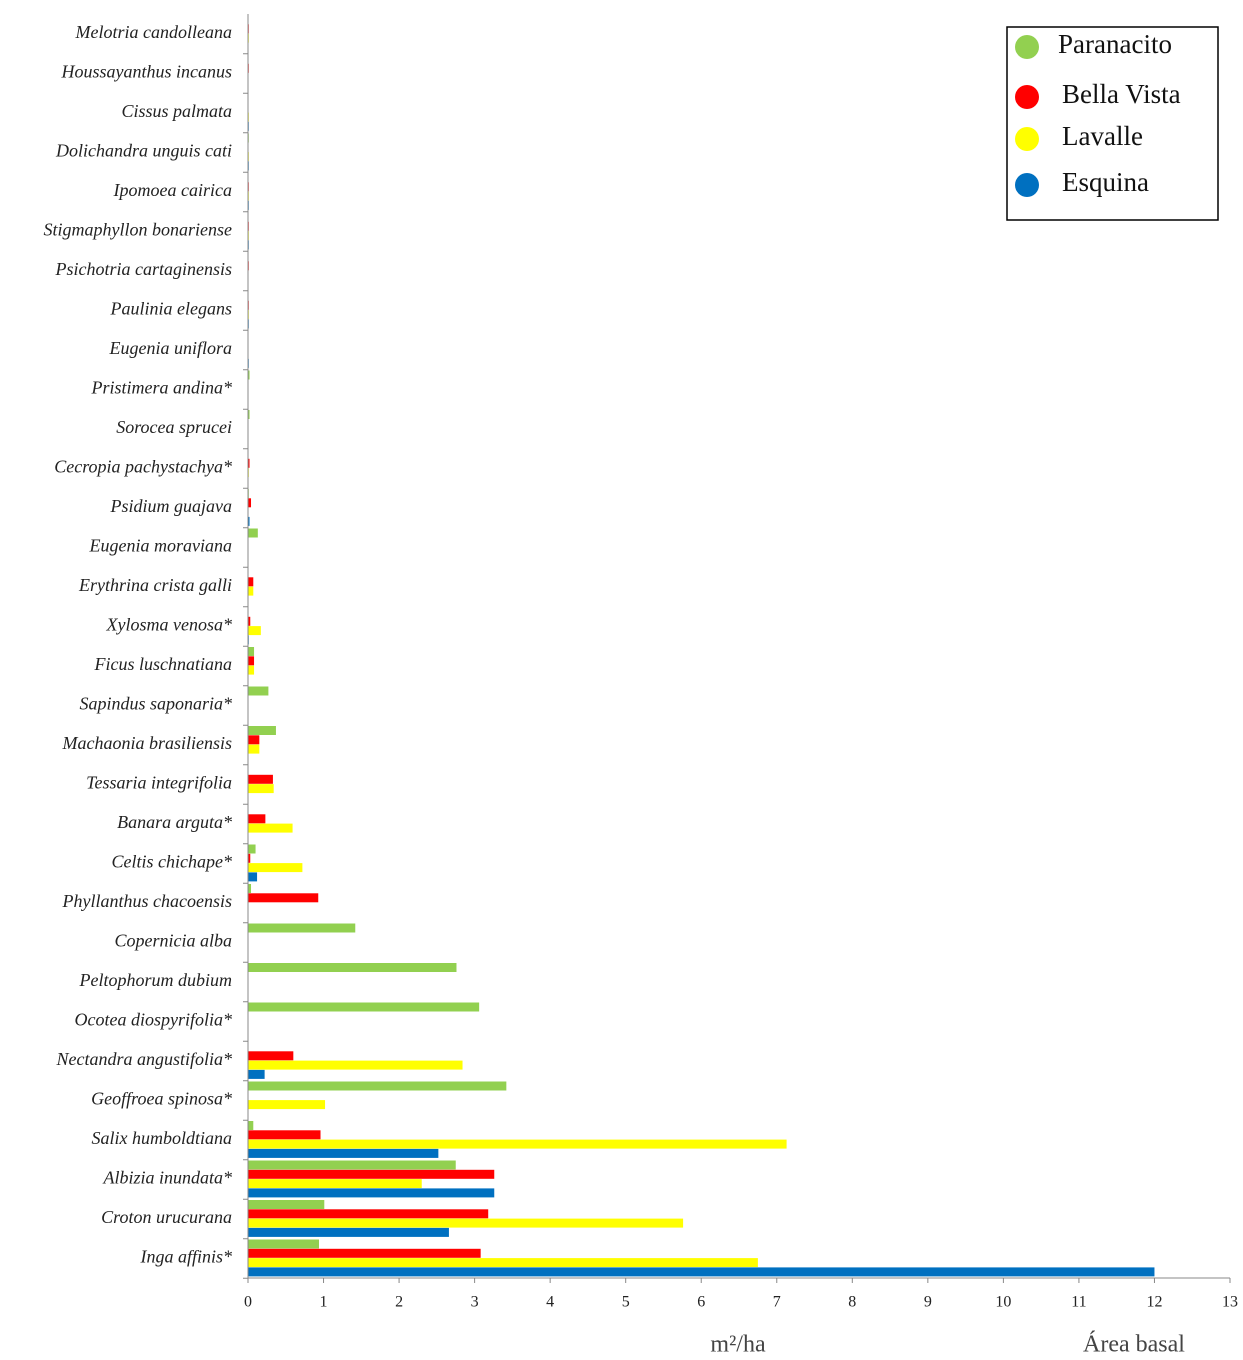  I want to click on category-label: Melotria candolleana, so click(153, 32).